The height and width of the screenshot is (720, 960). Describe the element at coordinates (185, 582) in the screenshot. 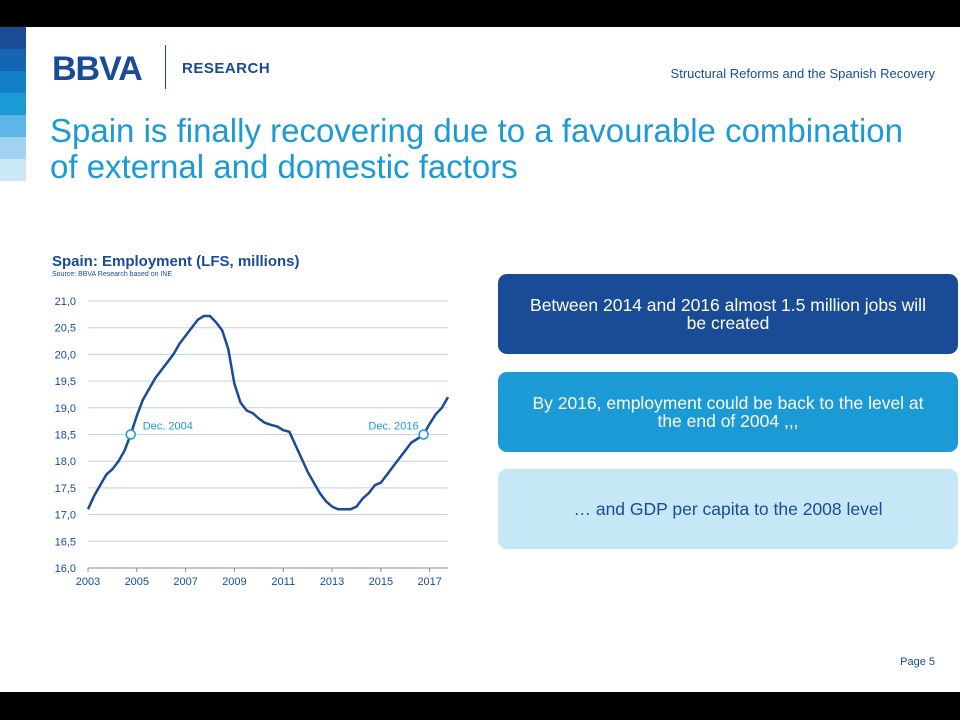

I see `x-tick-label: 2007` at that location.